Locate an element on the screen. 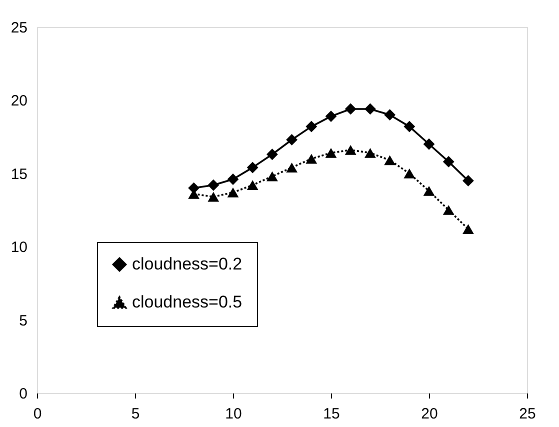 The width and height of the screenshot is (559, 427). y-tick-label: 15 is located at coordinates (19, 174).